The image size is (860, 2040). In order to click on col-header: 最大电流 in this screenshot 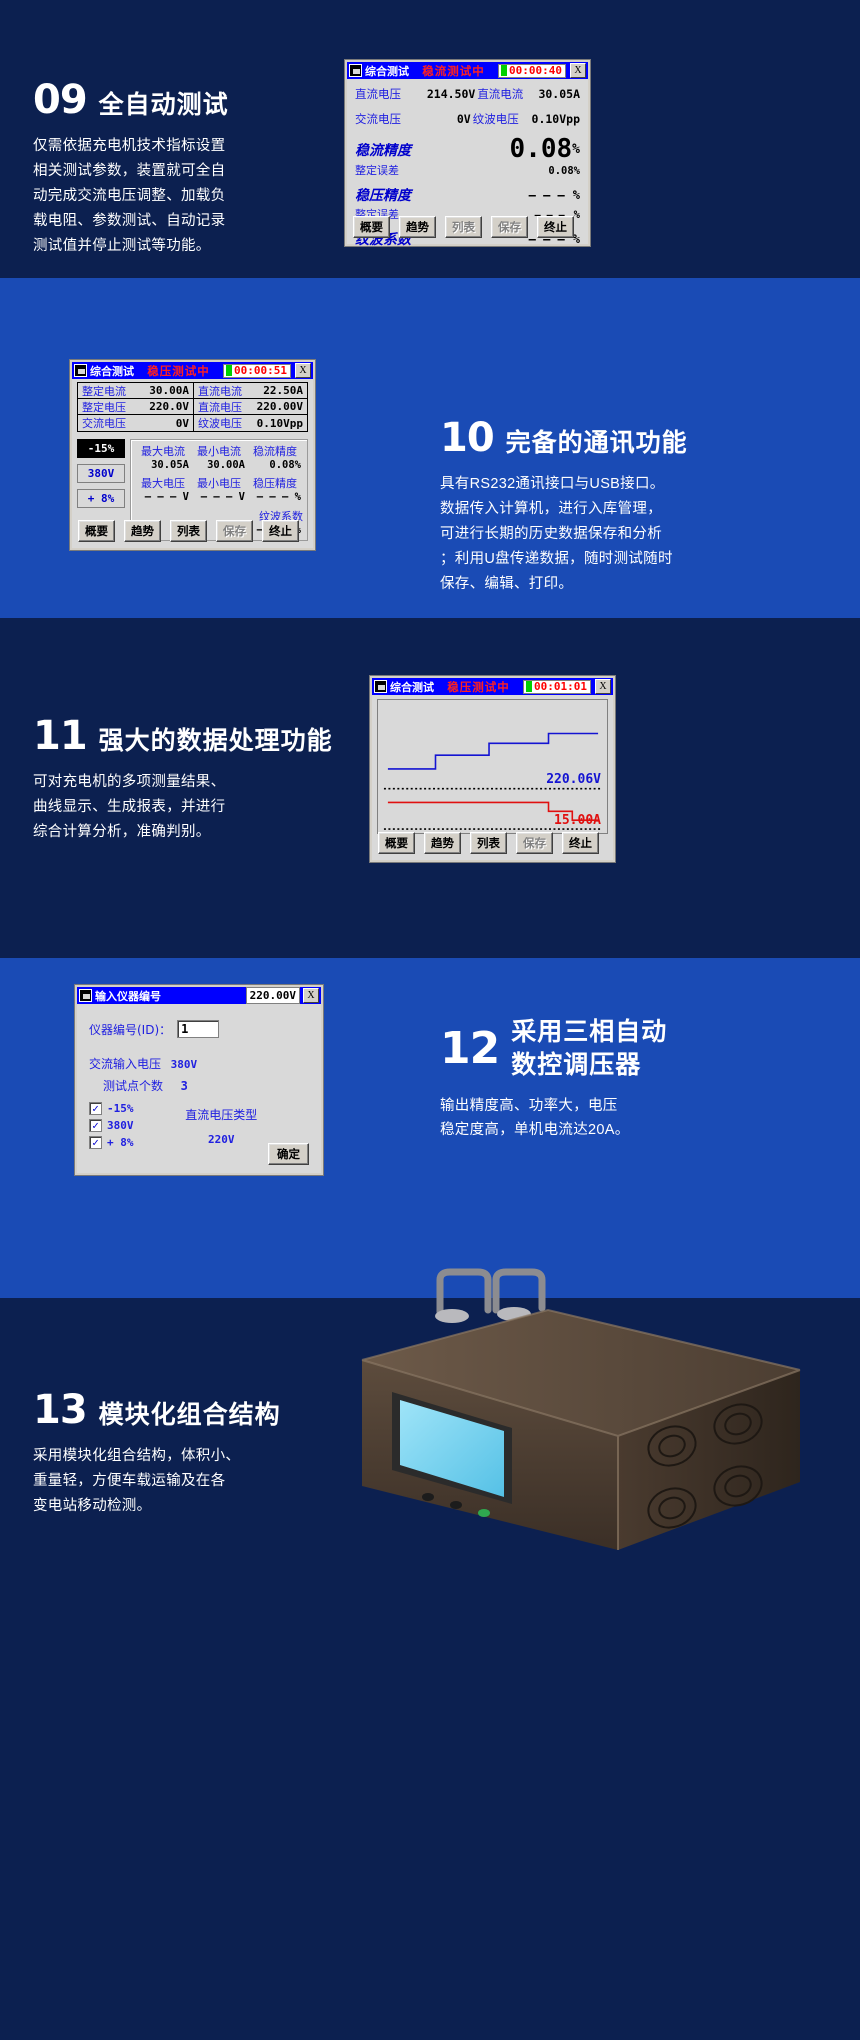, I will do `click(163, 451)`.